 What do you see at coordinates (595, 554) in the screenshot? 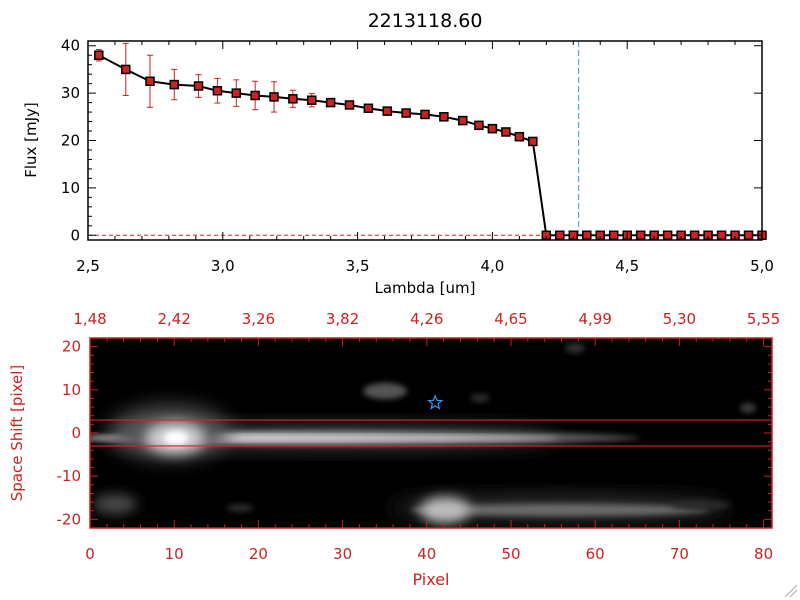
I see `x-tick-label: 60` at bounding box center [595, 554].